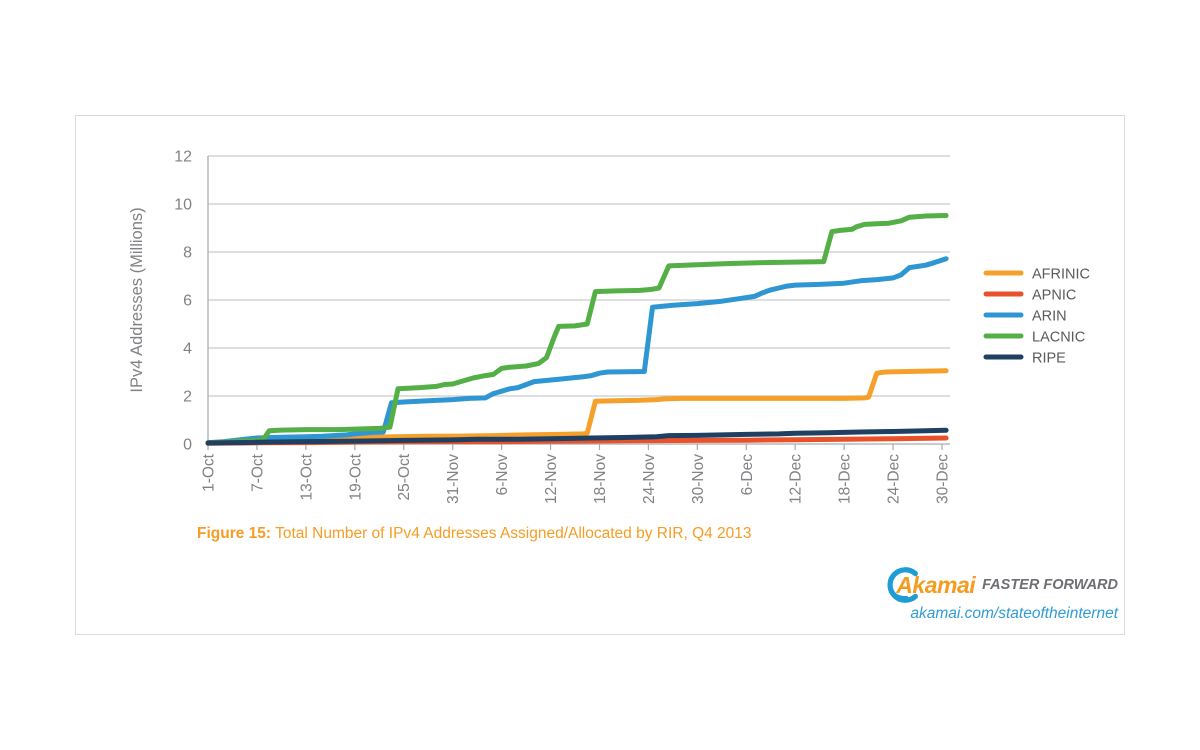  Describe the element at coordinates (404, 476) in the screenshot. I see `x-tick-label: 25-Oct` at that location.